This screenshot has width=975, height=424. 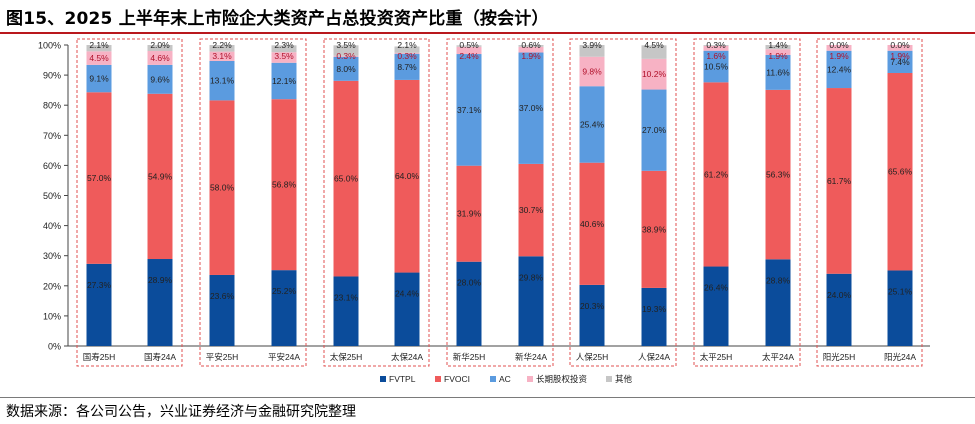 I want to click on y-tick-label: 90%, so click(x=52, y=76).